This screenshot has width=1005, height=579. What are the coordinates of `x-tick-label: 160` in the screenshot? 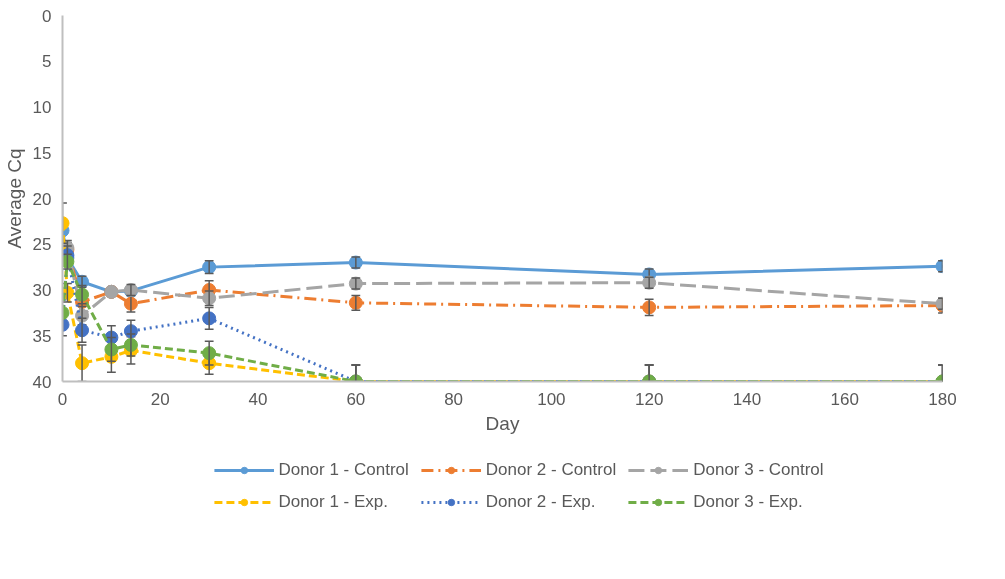 It's located at (844, 399).